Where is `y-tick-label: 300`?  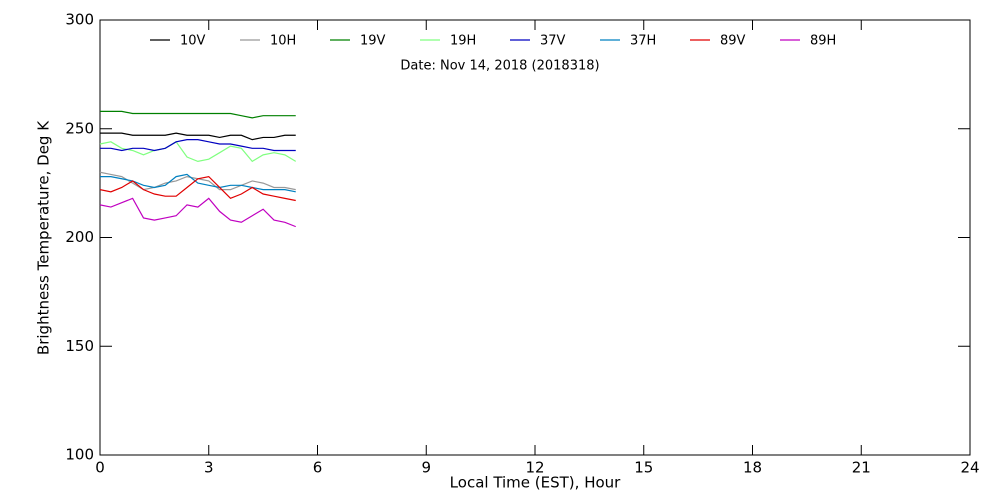
y-tick-label: 300 is located at coordinates (79, 20).